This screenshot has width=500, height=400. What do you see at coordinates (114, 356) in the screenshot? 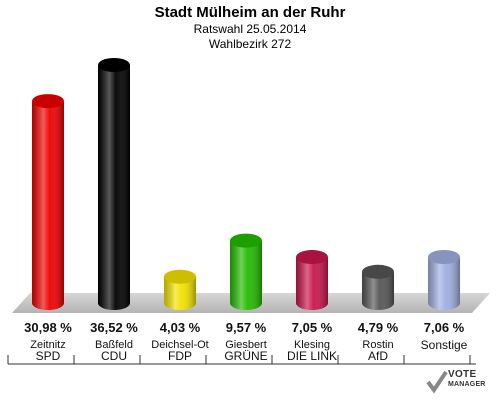
I see `party-label: CDU` at bounding box center [114, 356].